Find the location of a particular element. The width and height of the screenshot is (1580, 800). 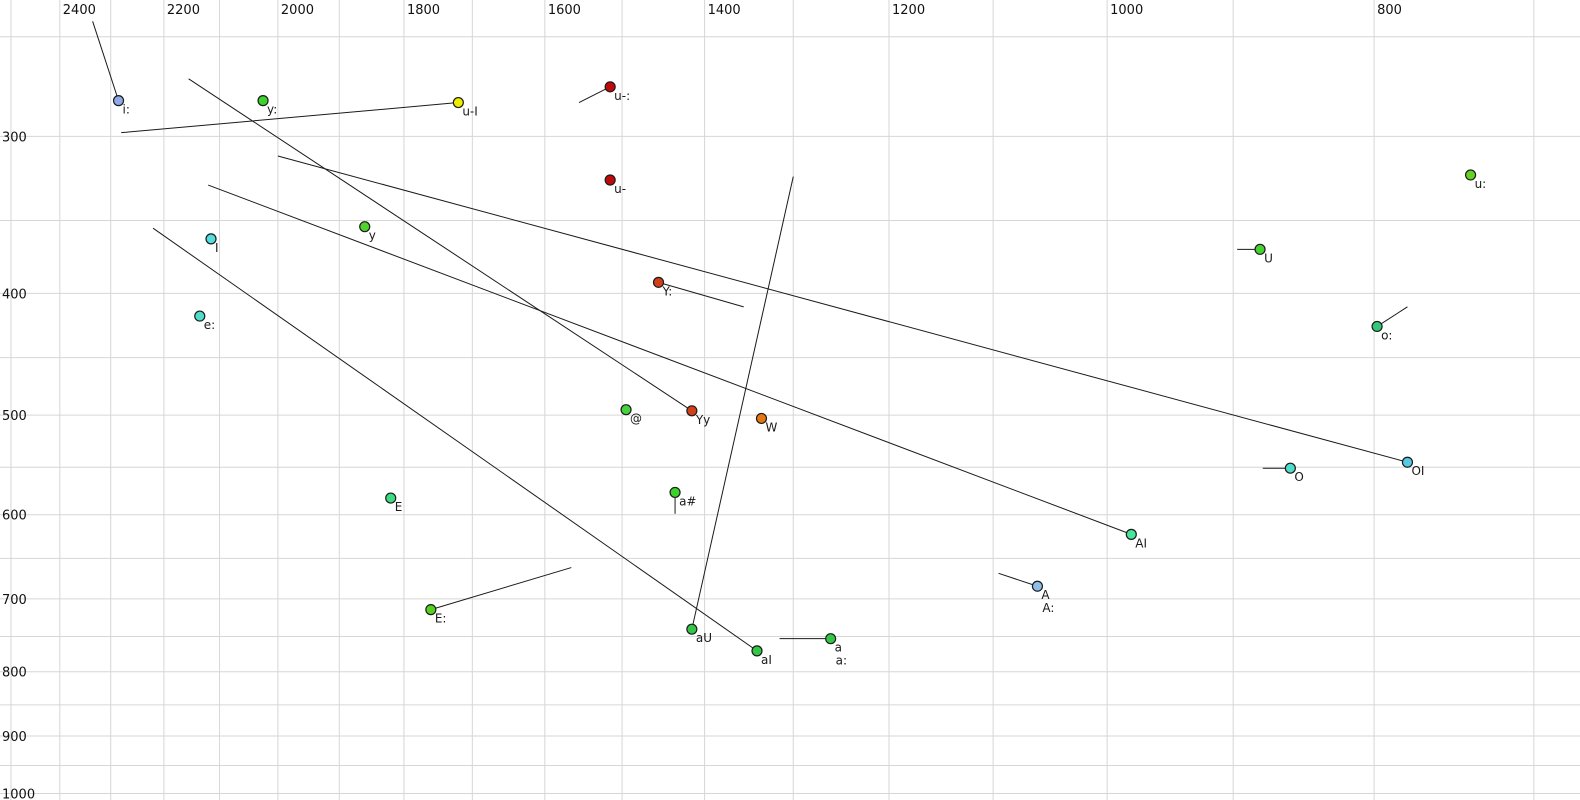

vowel-point-label: Y: is located at coordinates (667, 291).